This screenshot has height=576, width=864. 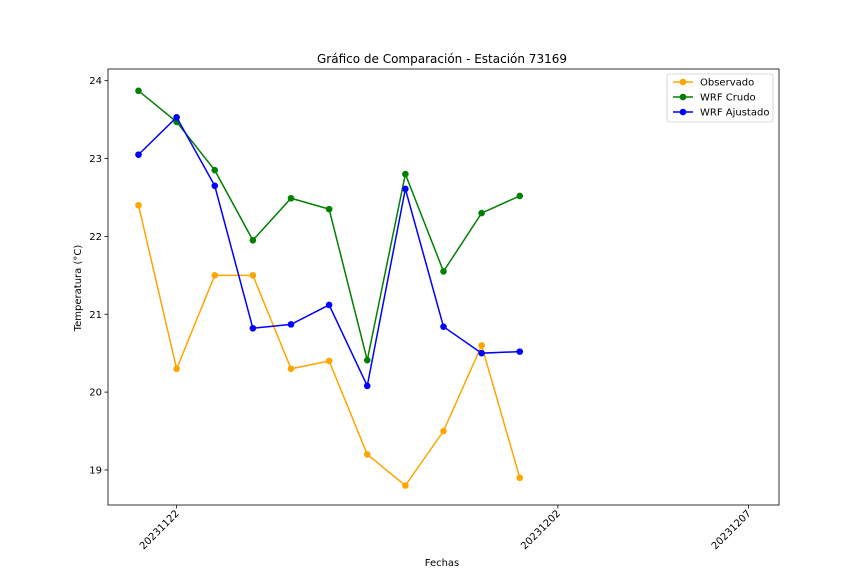 I want to click on y-tick-label: 19, so click(x=95, y=470).